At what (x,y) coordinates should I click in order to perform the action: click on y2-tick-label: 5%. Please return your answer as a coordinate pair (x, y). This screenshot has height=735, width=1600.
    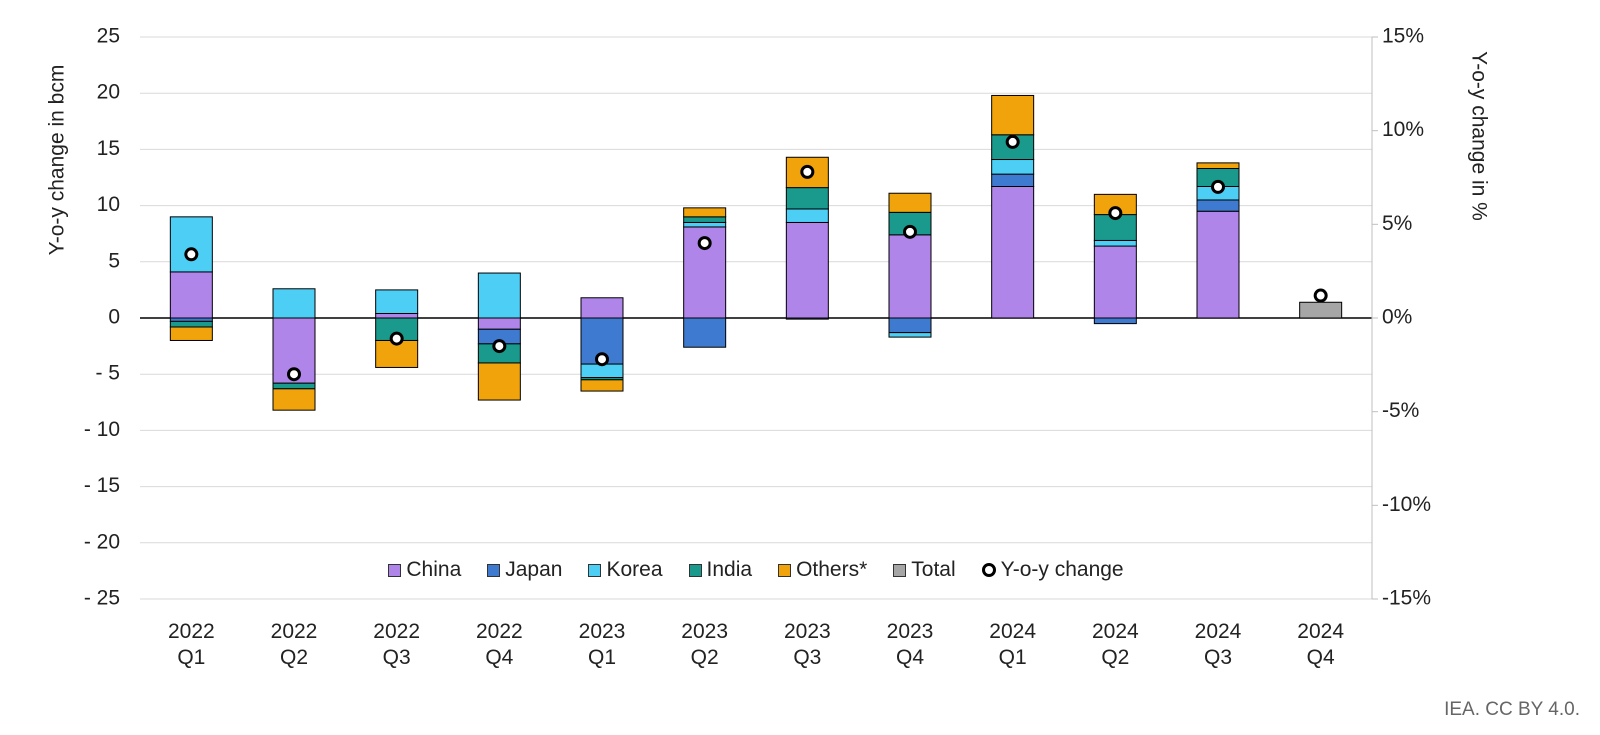
    Looking at the image, I should click on (1397, 223).